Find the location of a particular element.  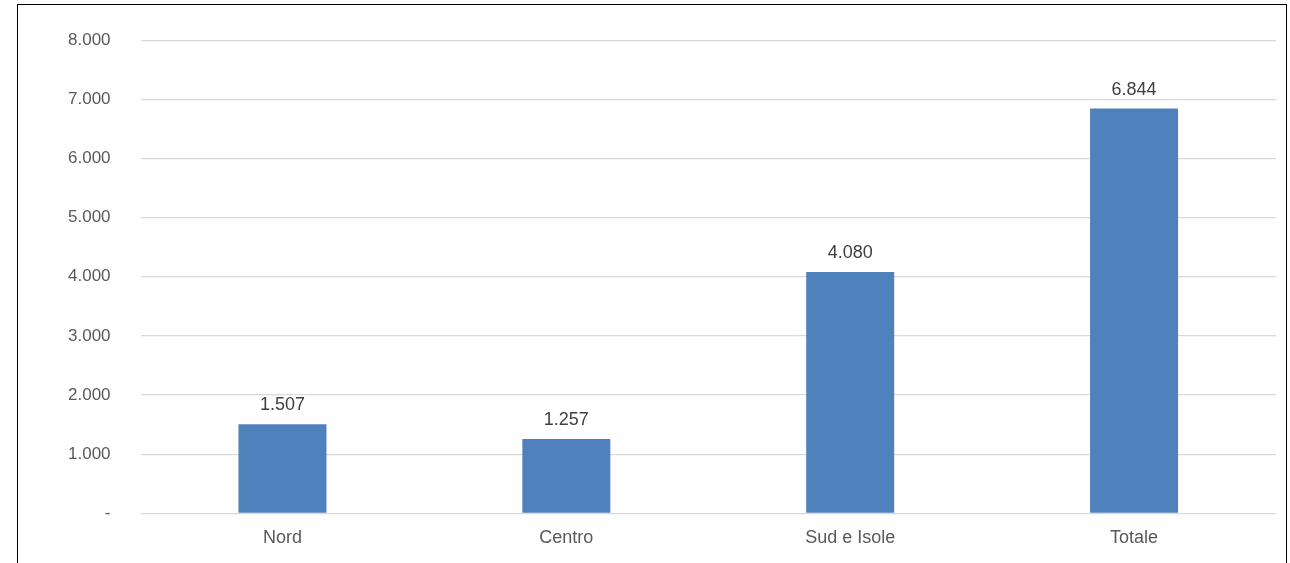

data-label: 1.507 is located at coordinates (282, 404).